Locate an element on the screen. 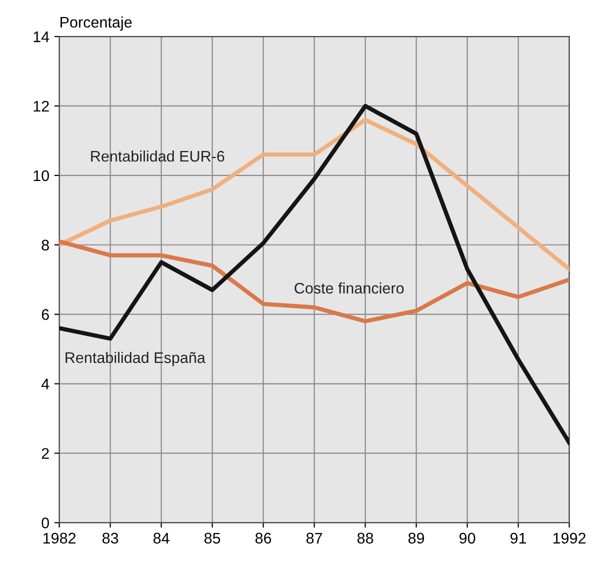  x-tick-label: 1992 is located at coordinates (569, 538).